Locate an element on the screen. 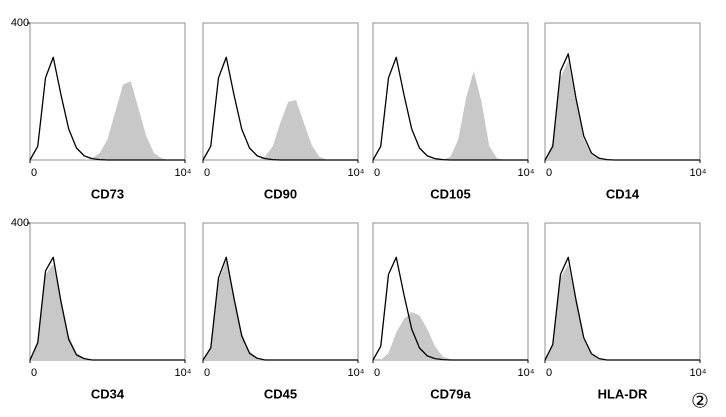 The width and height of the screenshot is (726, 417). panel-title: CD14 is located at coordinates (623, 193).